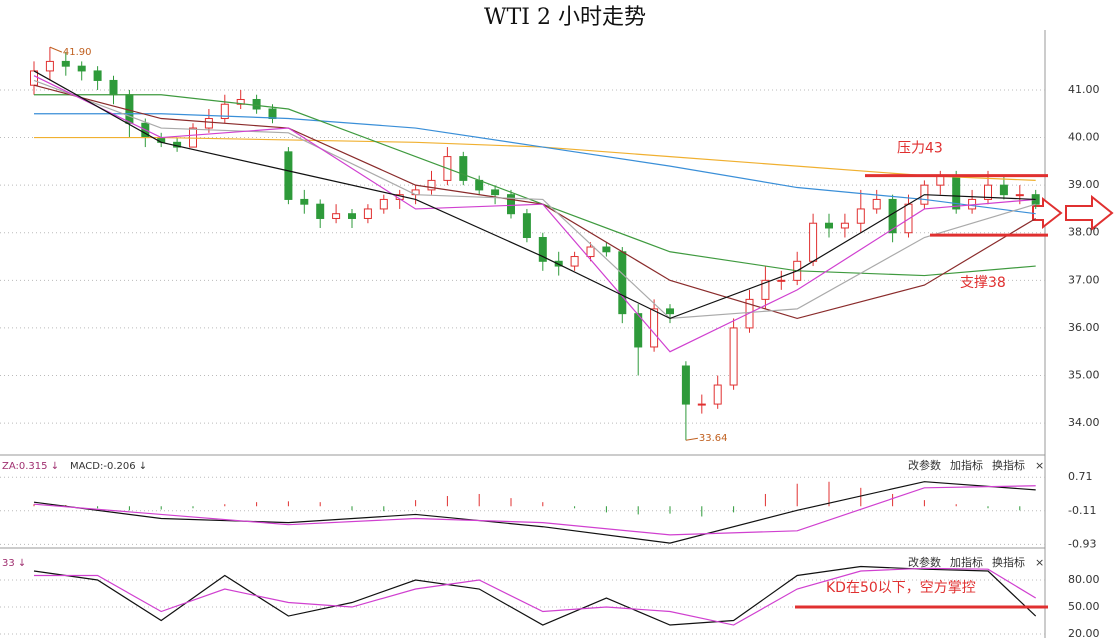 Image resolution: width=1117 pixels, height=638 pixels. Describe the element at coordinates (30, 466) in the screenshot. I see `indicator-header: ZA:0.315 ↓` at that location.